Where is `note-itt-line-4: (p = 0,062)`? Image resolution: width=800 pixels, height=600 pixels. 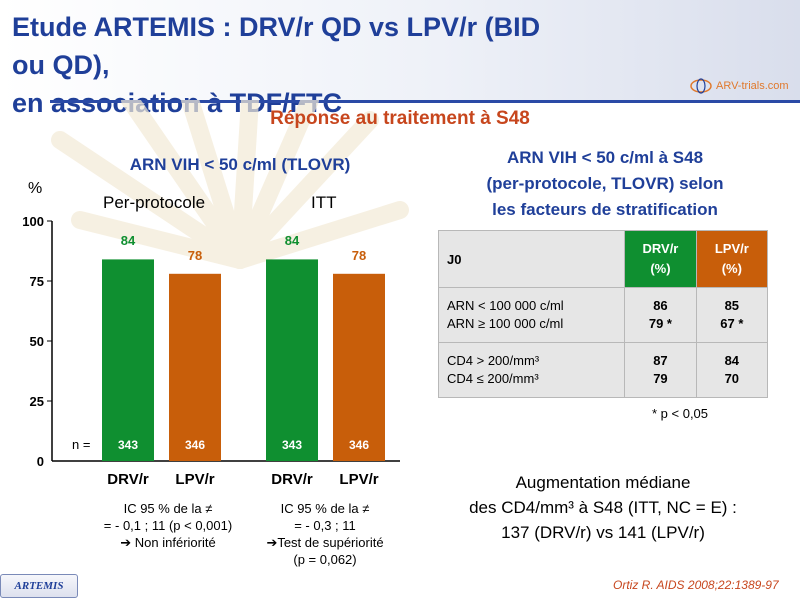
note-itt-line-4: (p = 0,062) is located at coordinates (325, 559).